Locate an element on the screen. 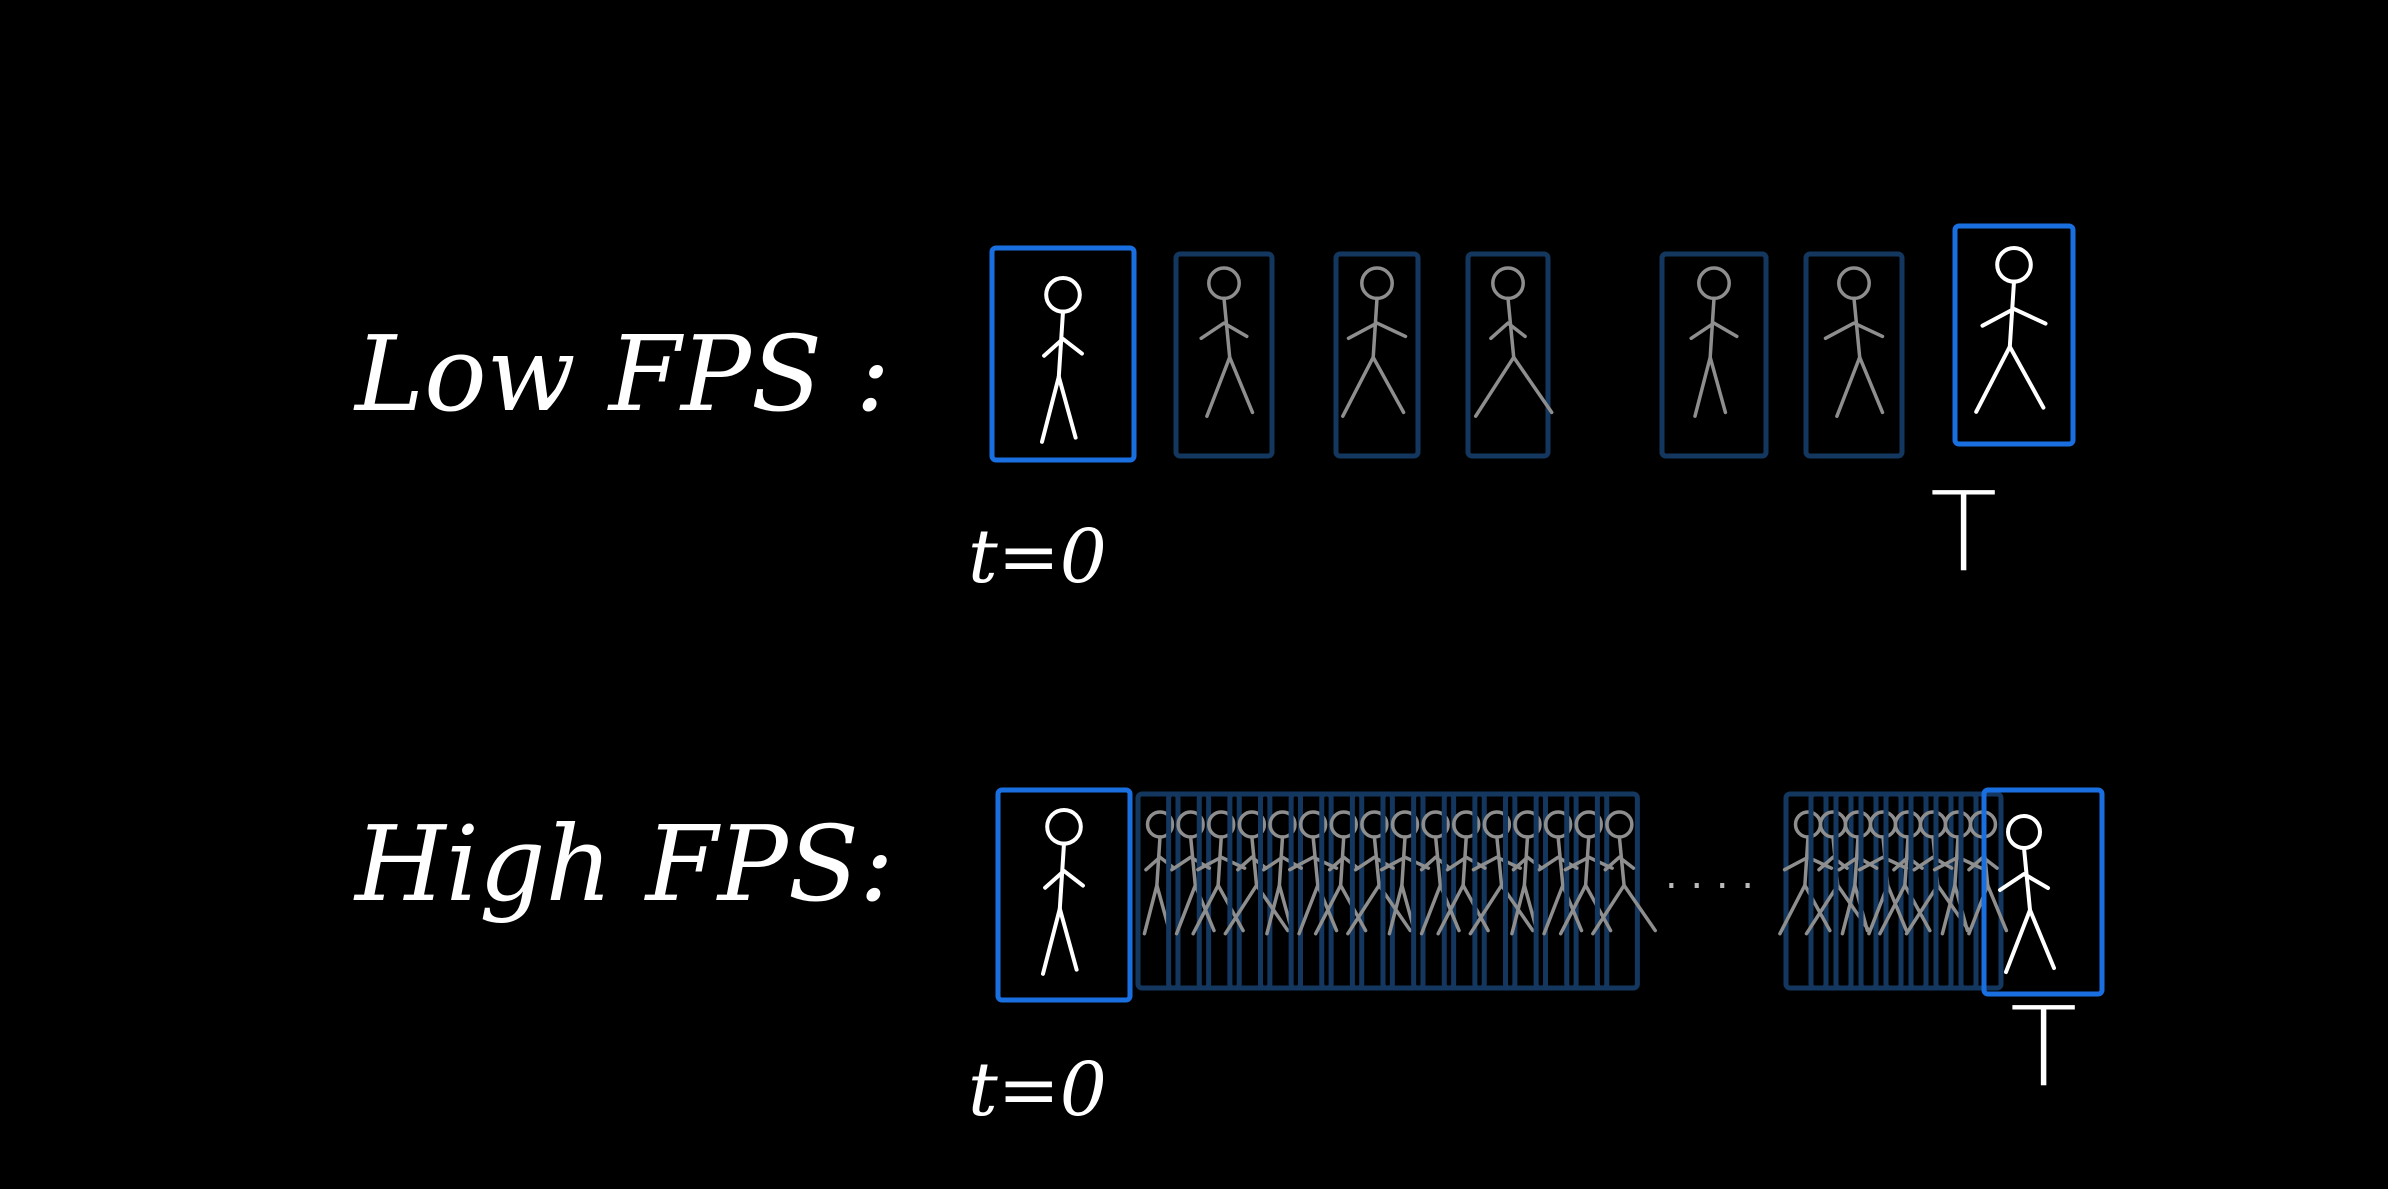 The width and height of the screenshot is (2388, 1189). low-fps-start-label: t=0 is located at coordinates (1037, 557).